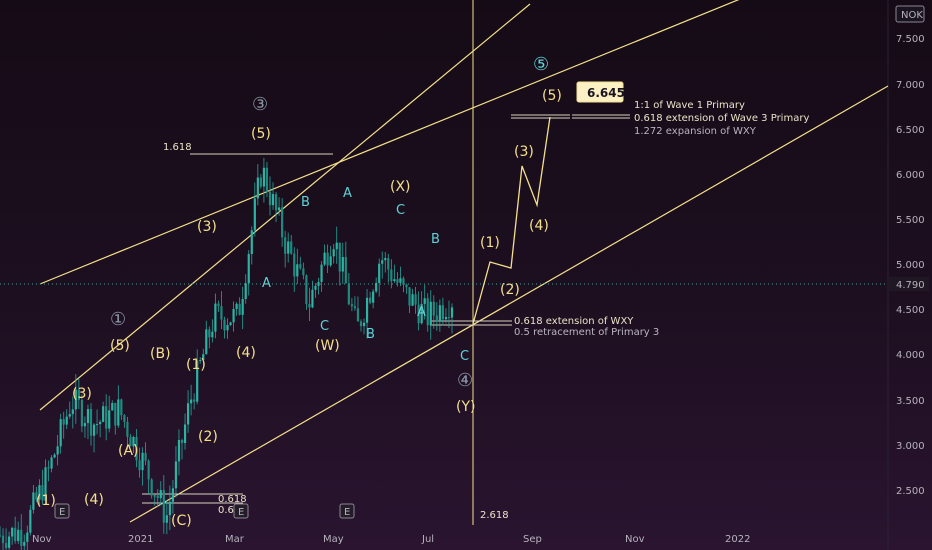 Image resolution: width=932 pixels, height=550 pixels. I want to click on y-tick: 7.500, so click(910, 39).